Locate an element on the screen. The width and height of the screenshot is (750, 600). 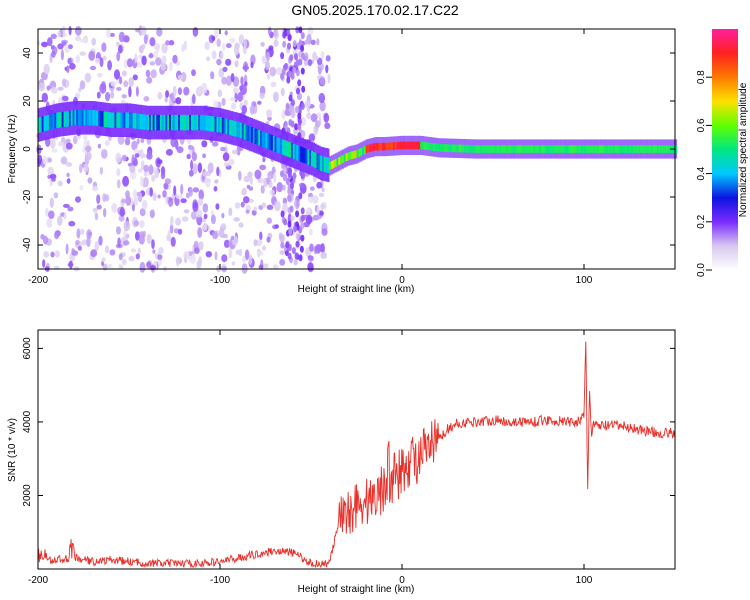
spectrogram-ytick-label: 20 is located at coordinates (27, 101).